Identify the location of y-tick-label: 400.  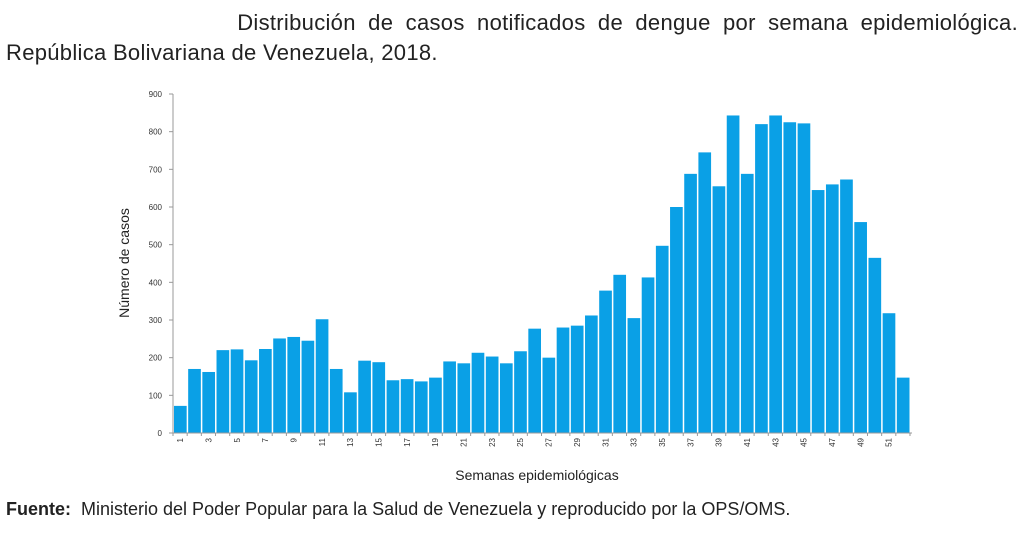
(156, 282).